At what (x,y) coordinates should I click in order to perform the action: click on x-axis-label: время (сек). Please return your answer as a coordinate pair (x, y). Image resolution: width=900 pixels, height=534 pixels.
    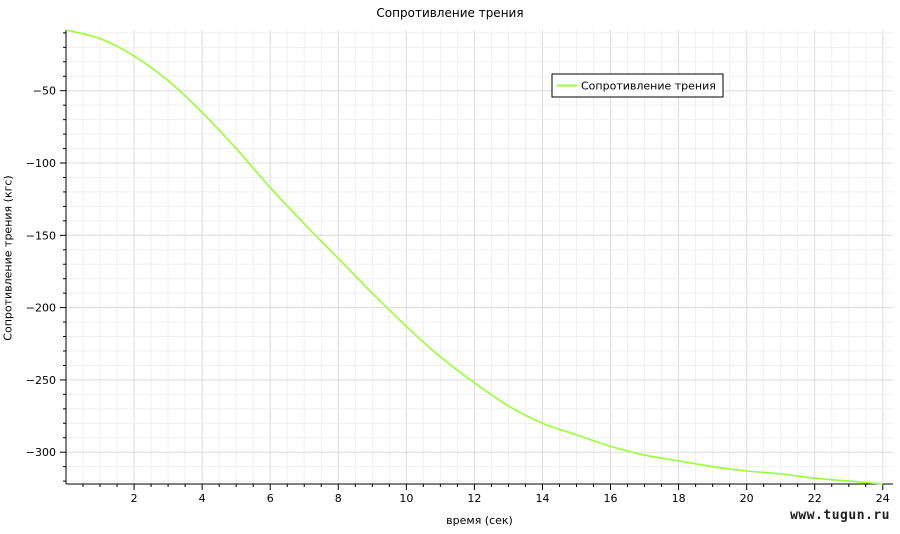
    Looking at the image, I should click on (479, 520).